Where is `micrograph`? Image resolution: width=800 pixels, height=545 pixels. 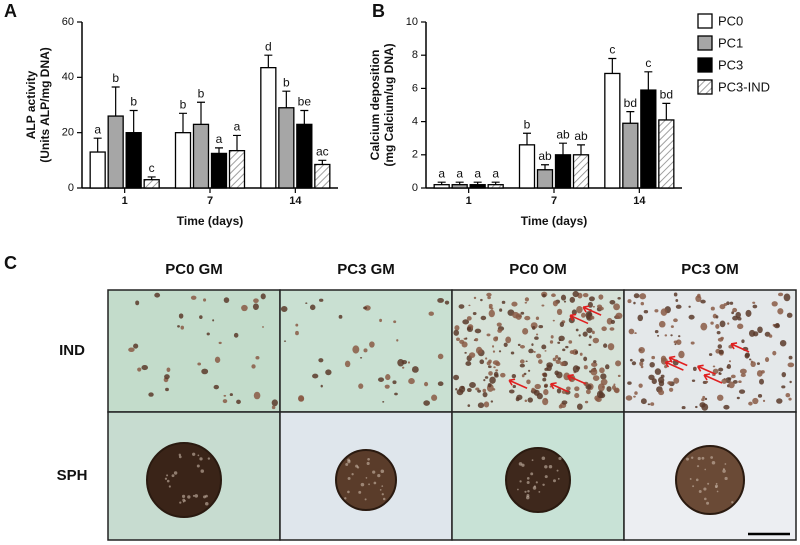
micrograph is located at coordinates (194, 351).